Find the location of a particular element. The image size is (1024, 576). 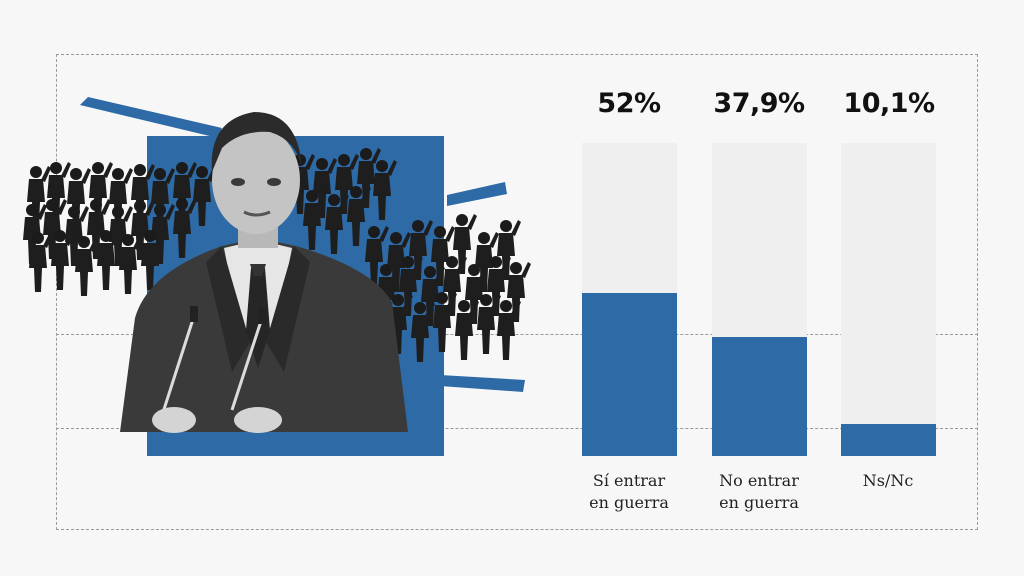

gridline-lower is located at coordinates (517, 428).